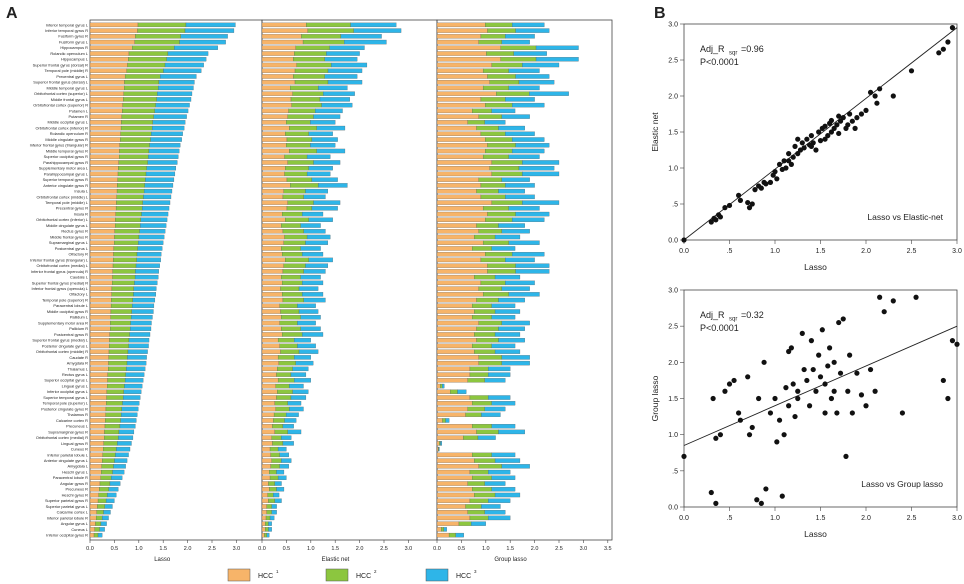 The image size is (964, 584). What do you see at coordinates (66, 397) in the screenshot?
I see `region-label: Superior temporal gyrus L` at bounding box center [66, 397].